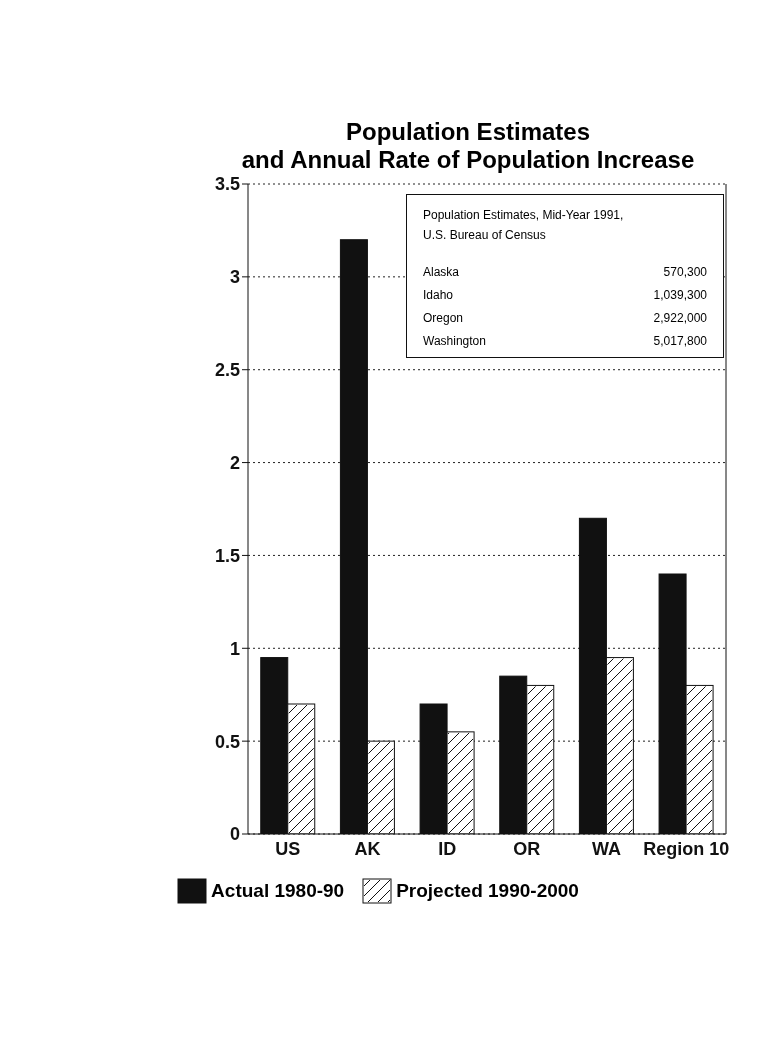 The width and height of the screenshot is (771, 1052). I want to click on x-tick-label: AK, so click(367, 848).